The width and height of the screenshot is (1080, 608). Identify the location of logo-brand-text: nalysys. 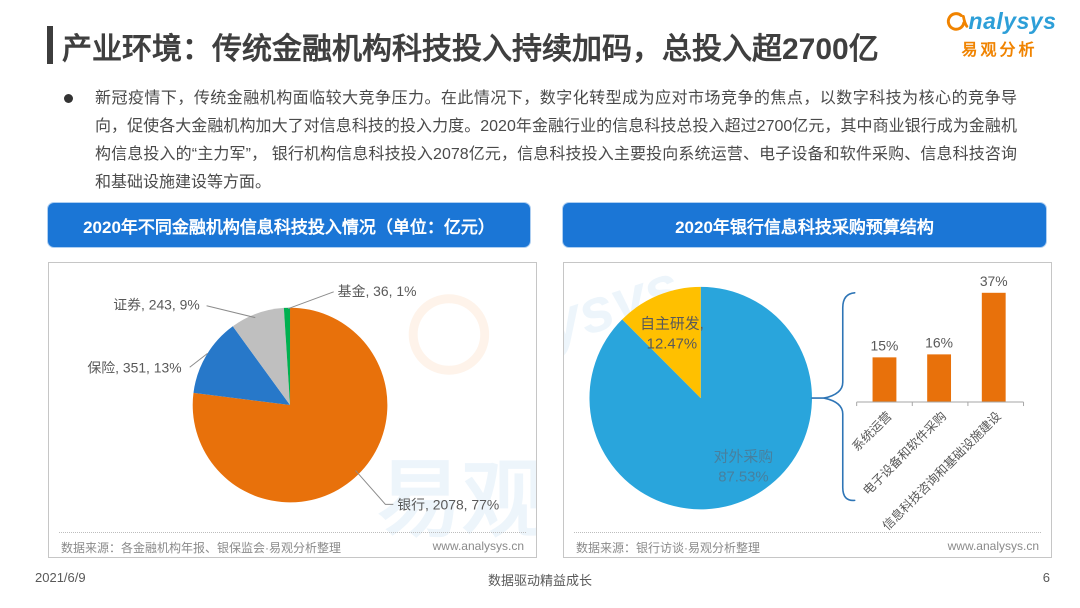
(1012, 21).